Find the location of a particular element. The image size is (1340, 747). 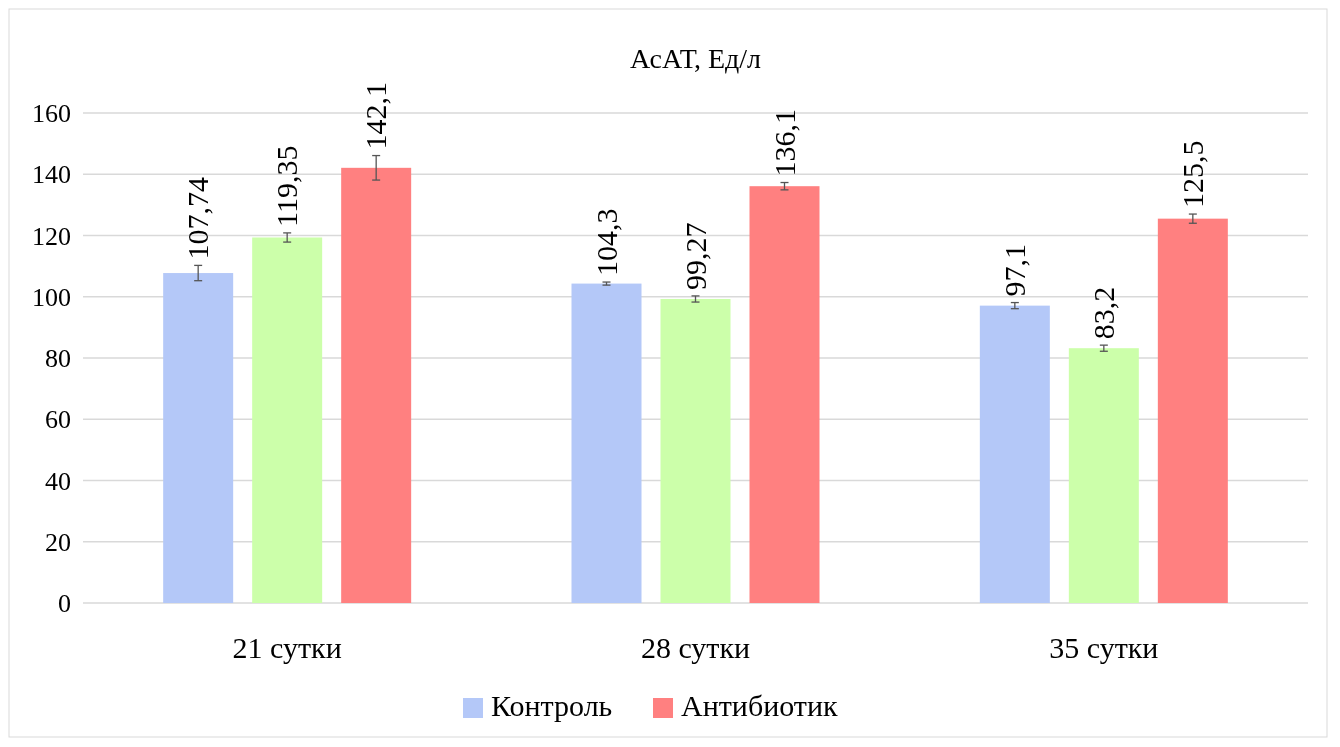

data-label: 97,1 is located at coordinates (1014, 270).